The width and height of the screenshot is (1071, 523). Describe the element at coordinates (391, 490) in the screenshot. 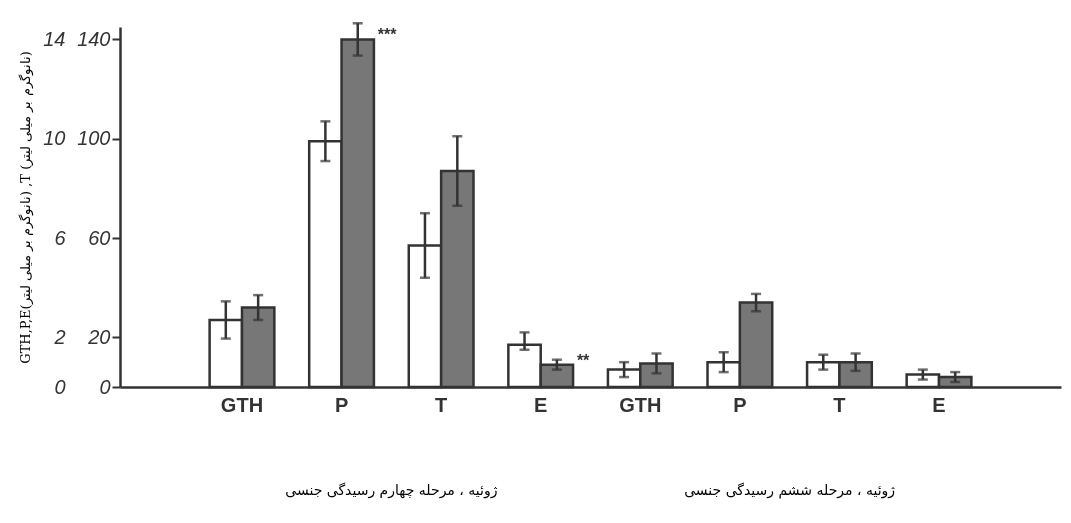

I see `text: ژوئیه ، مرحله چهارم رسیدگی جنسی` at that location.